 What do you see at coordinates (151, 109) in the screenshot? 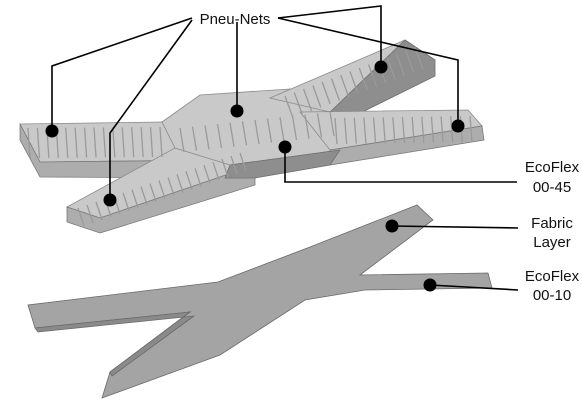
I see `leader-pneu-lowerleft` at bounding box center [151, 109].